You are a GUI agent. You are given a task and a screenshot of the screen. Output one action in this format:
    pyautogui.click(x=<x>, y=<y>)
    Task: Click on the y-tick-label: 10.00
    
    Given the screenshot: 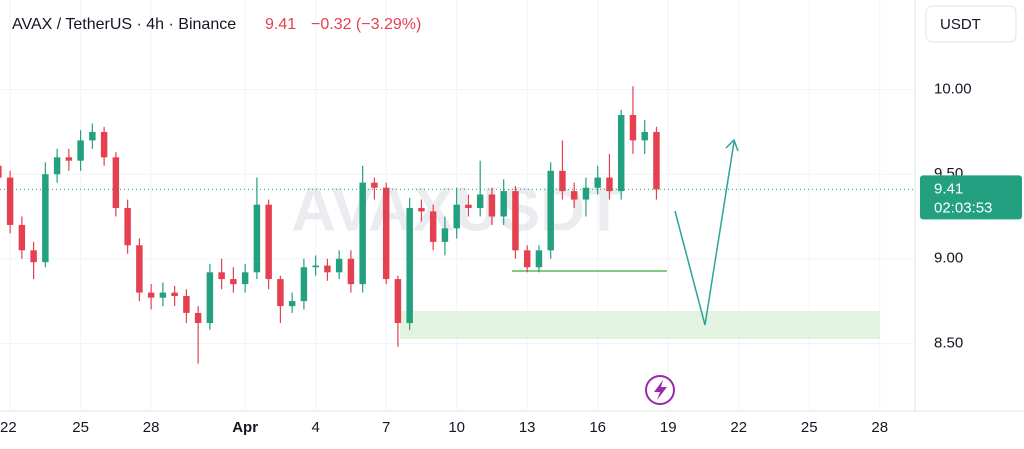 What is the action you would take?
    pyautogui.click(x=953, y=89)
    